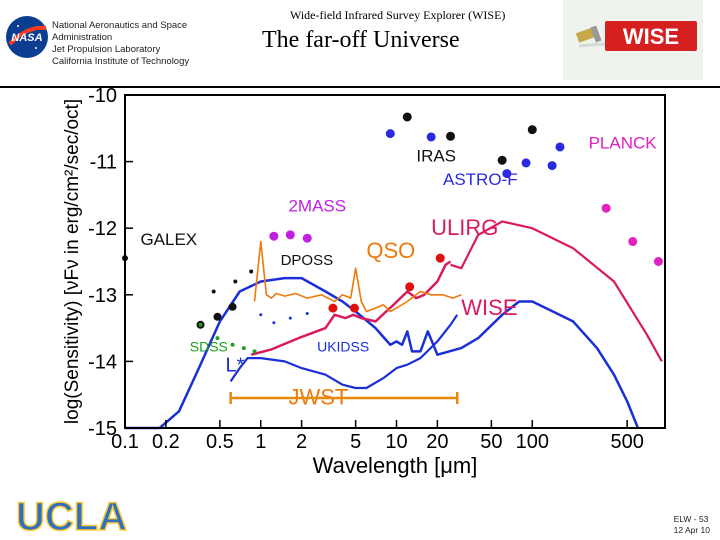 This screenshot has height=540, width=720. What do you see at coordinates (357, 276) in the screenshot?
I see `qso-line` at bounding box center [357, 276].